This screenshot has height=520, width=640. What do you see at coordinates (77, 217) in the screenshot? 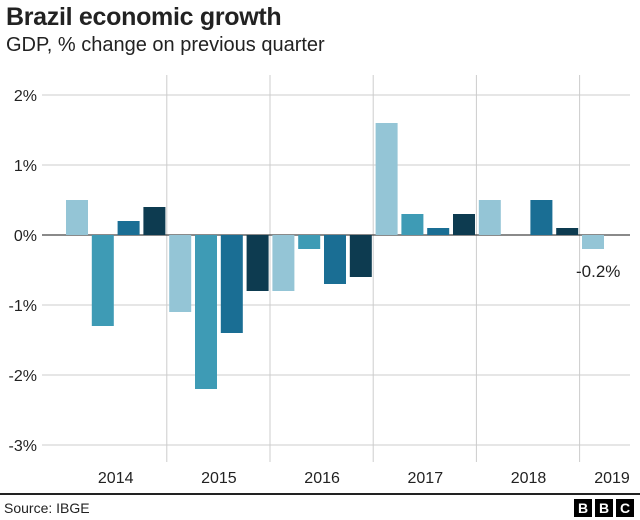
I see `bar-2014-q1` at bounding box center [77, 217].